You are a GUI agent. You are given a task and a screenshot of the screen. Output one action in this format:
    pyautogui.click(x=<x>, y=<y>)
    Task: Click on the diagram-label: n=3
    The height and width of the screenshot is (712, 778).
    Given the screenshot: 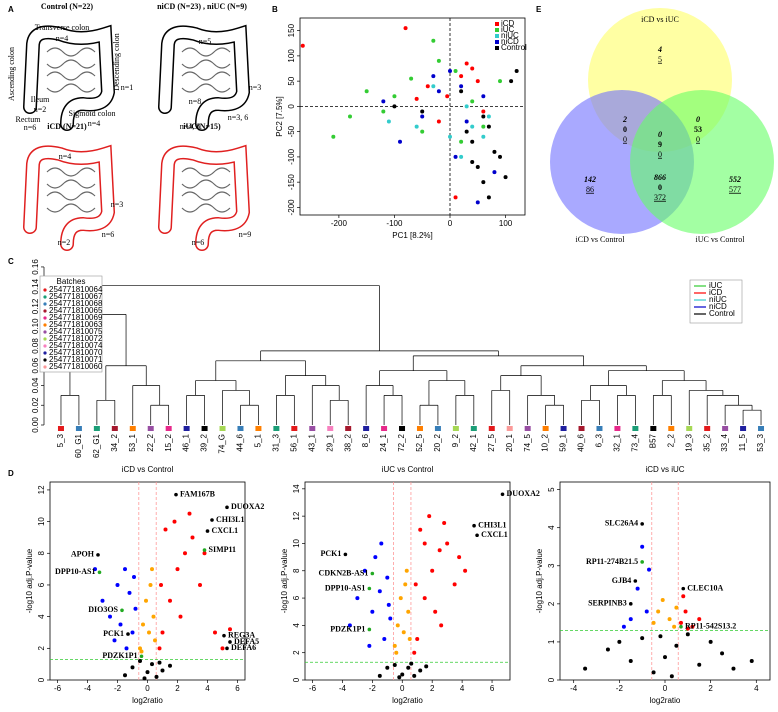 What is the action you would take?
    pyautogui.click(x=255, y=87)
    